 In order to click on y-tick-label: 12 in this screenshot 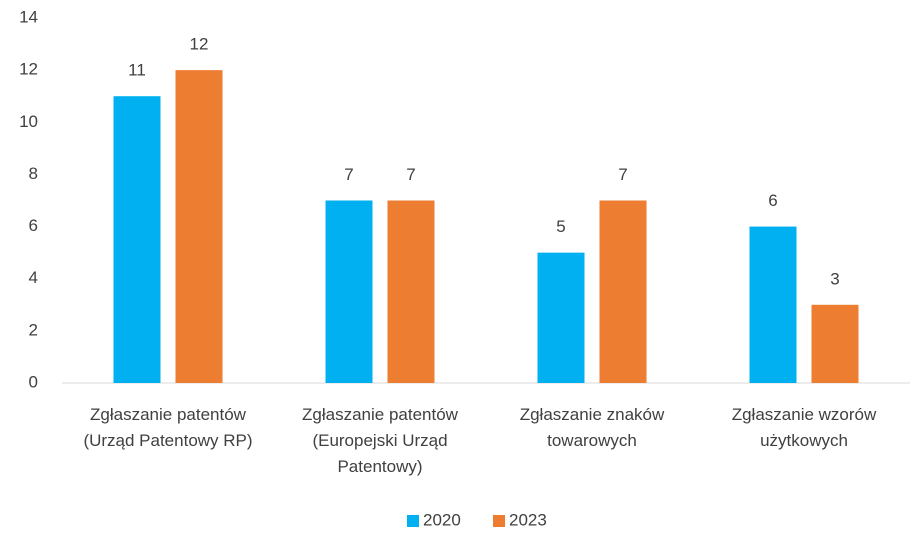, I will do `click(28, 69)`.